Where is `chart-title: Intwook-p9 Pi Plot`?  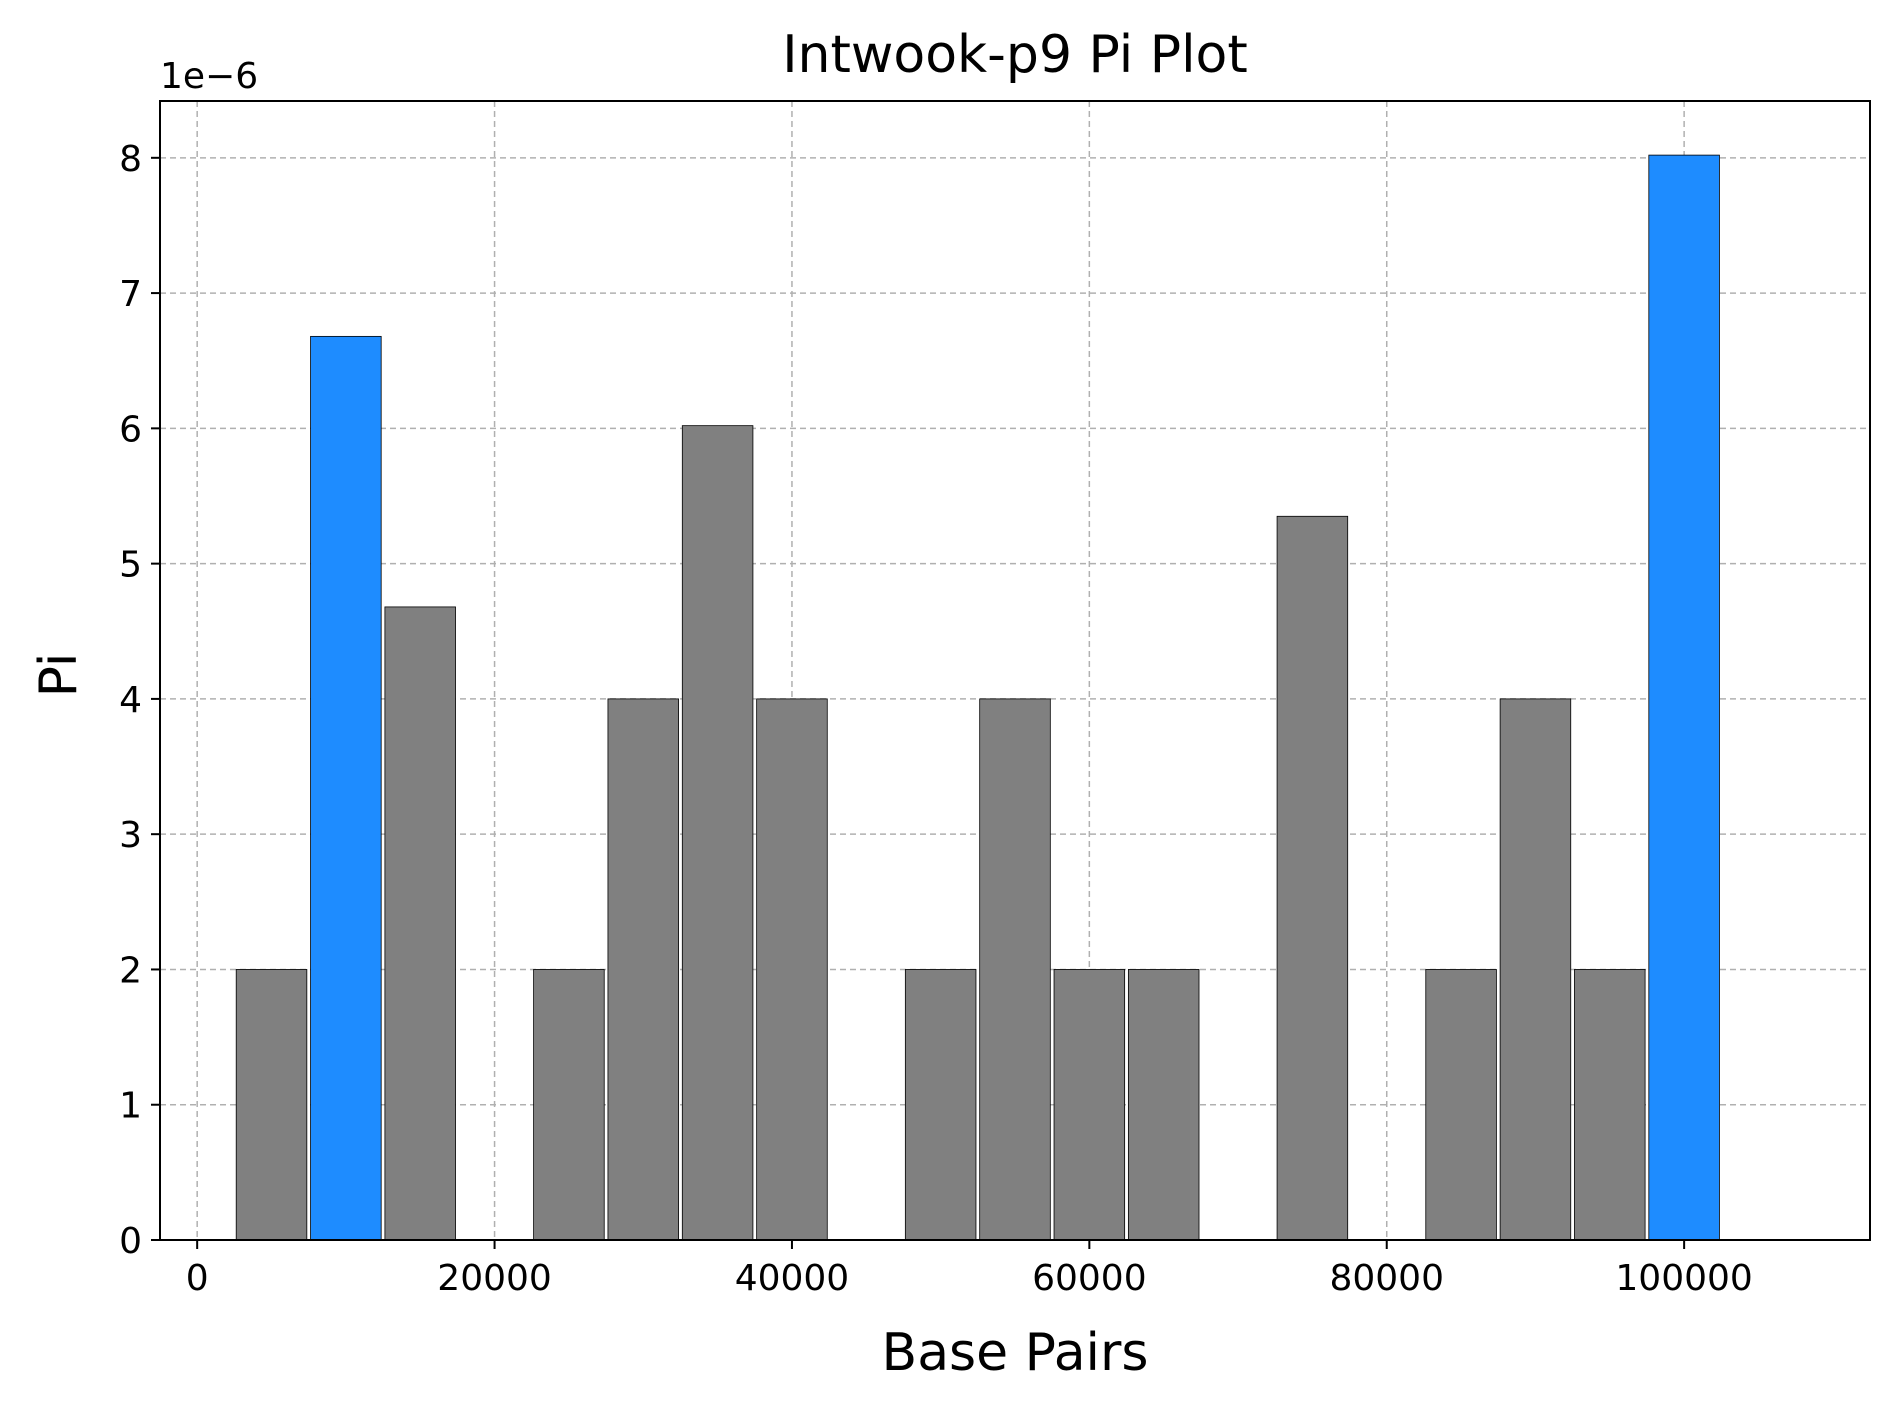 chart-title: Intwook-p9 Pi Plot is located at coordinates (1015, 55).